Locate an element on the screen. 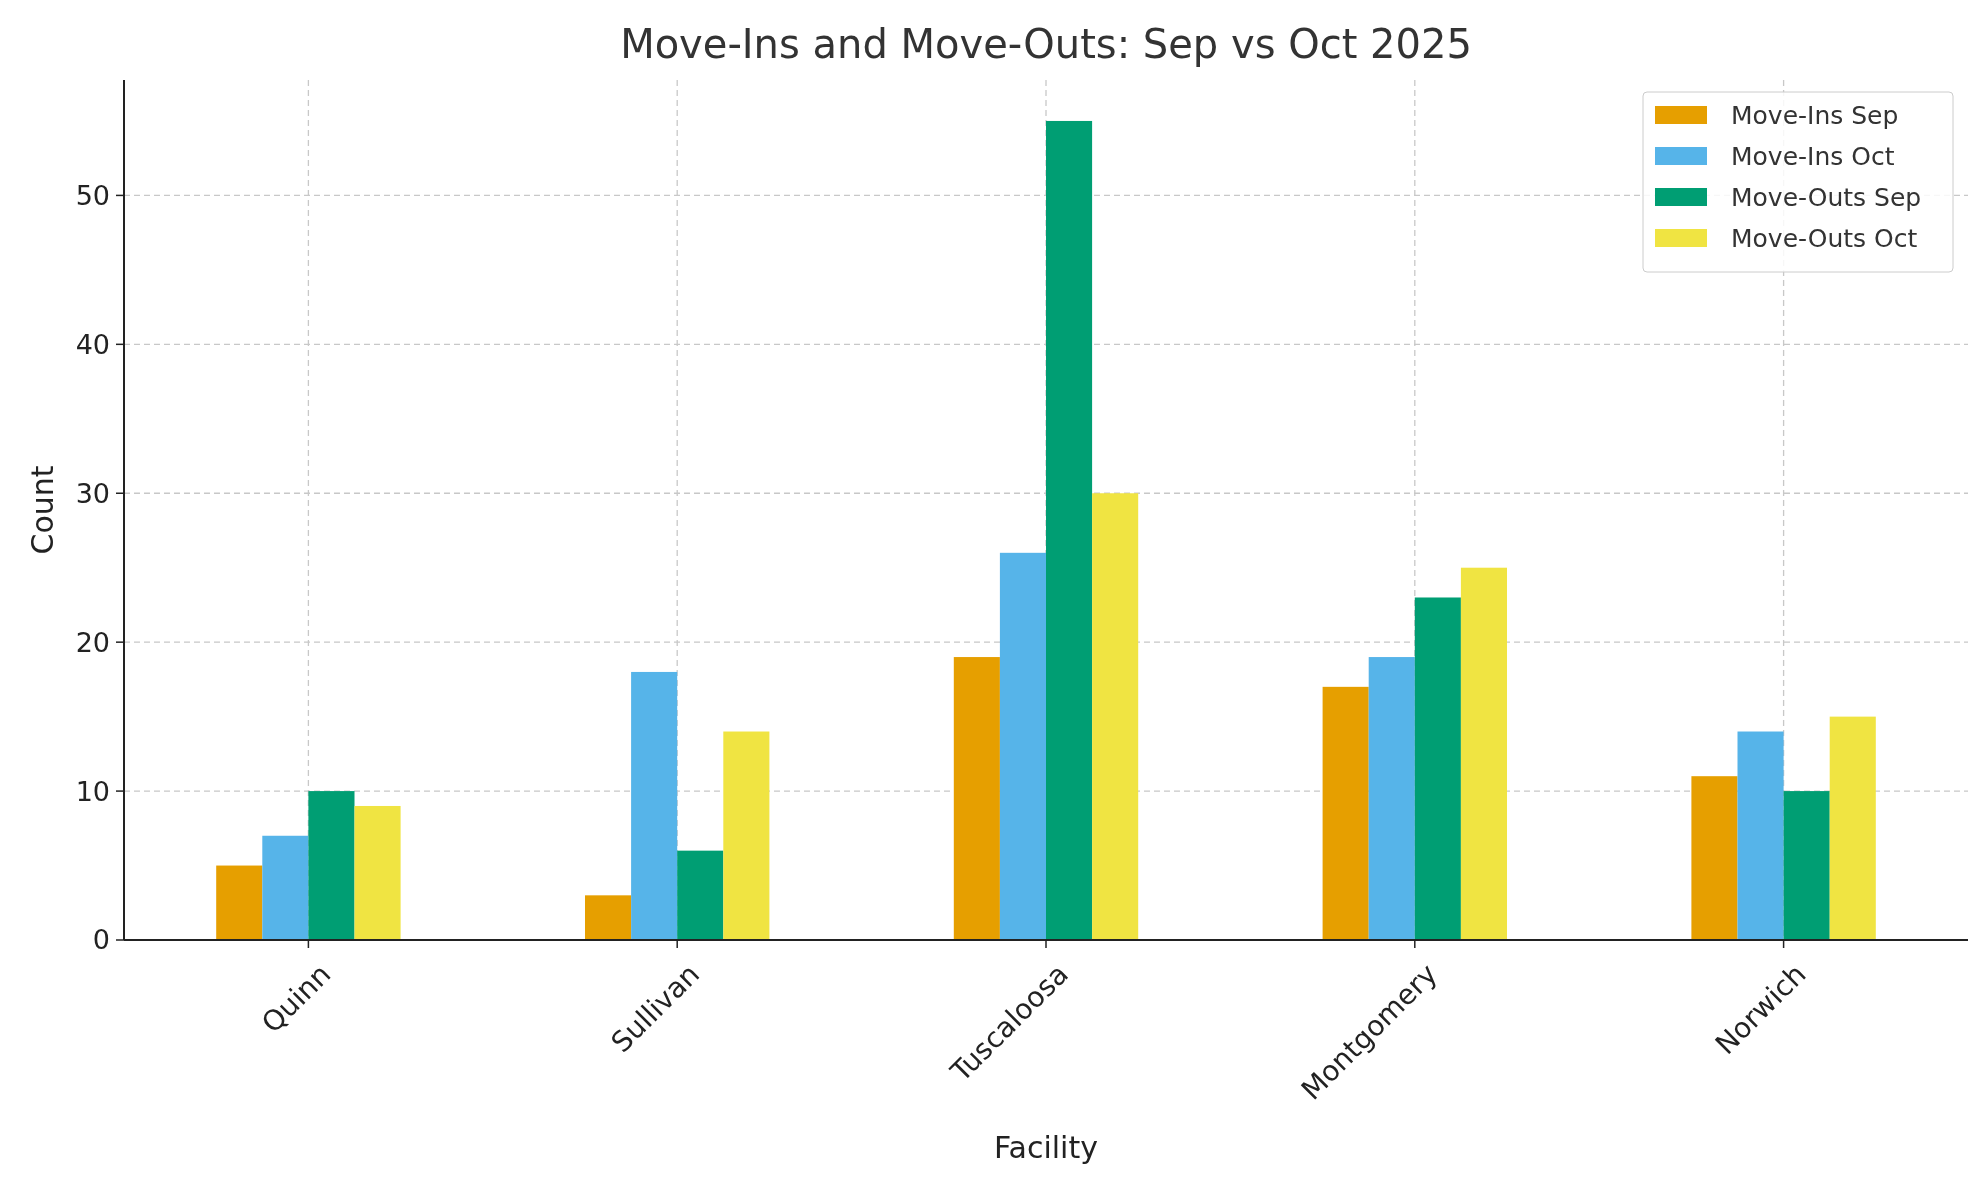 The image size is (1980, 1180). y-tick-label: 0 is located at coordinates (101, 940).